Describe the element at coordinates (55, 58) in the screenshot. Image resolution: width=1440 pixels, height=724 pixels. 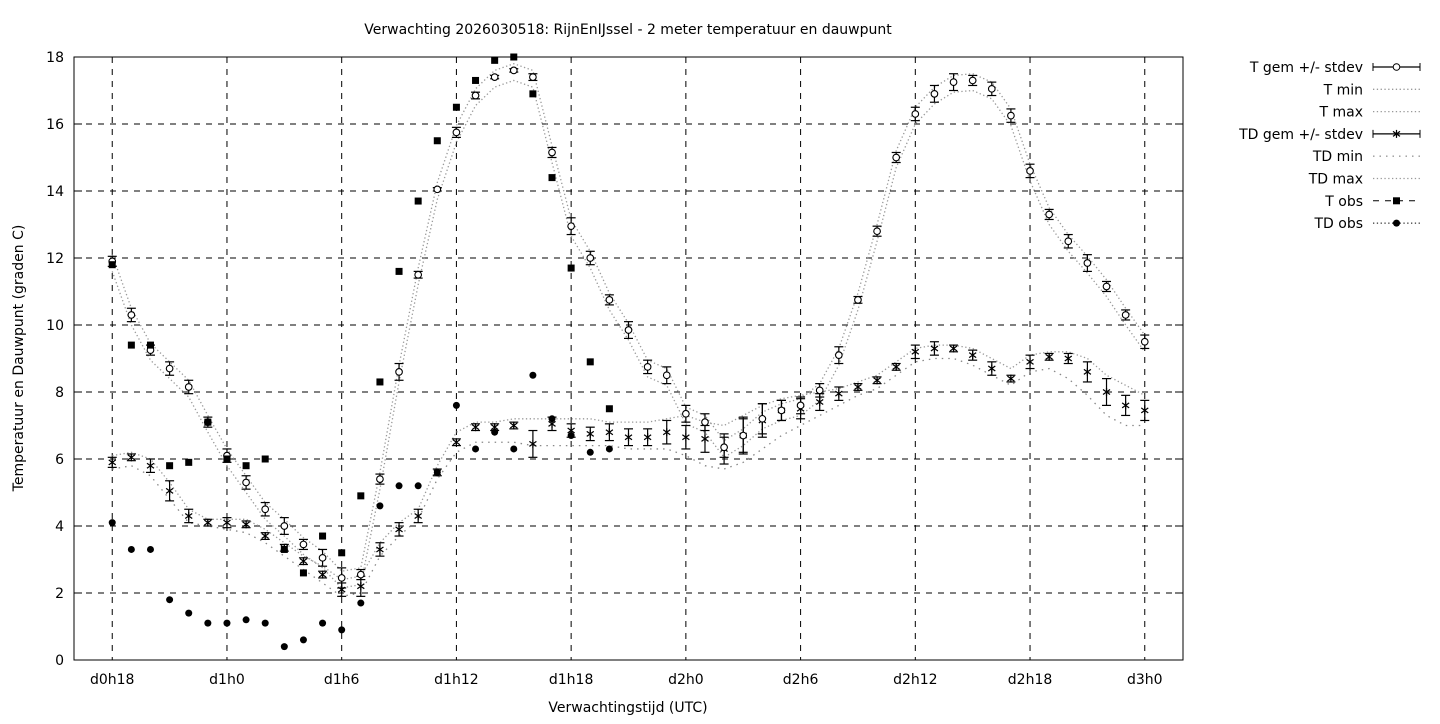
I see `y-tick-label: 18` at that location.